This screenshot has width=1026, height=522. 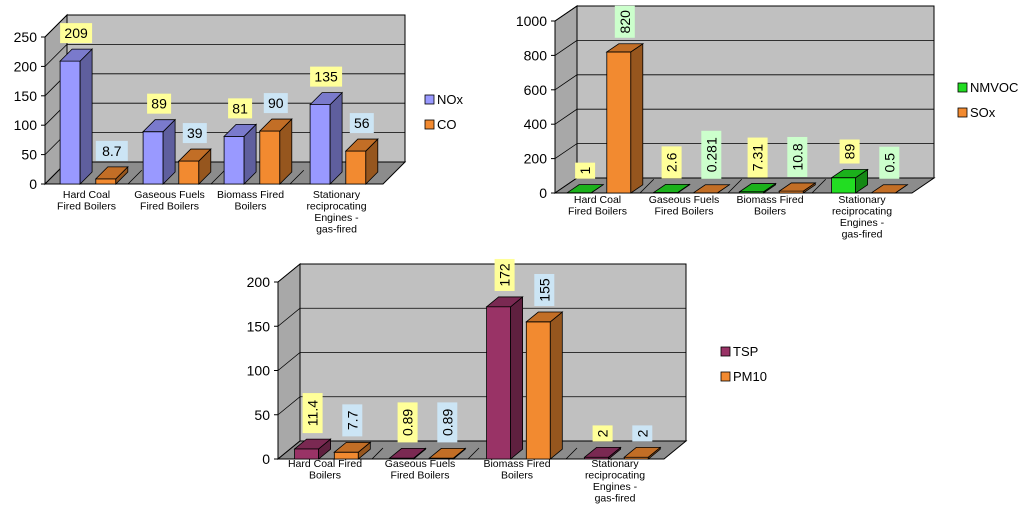 What do you see at coordinates (240, 108) in the screenshot?
I see `data-label: 81` at bounding box center [240, 108].